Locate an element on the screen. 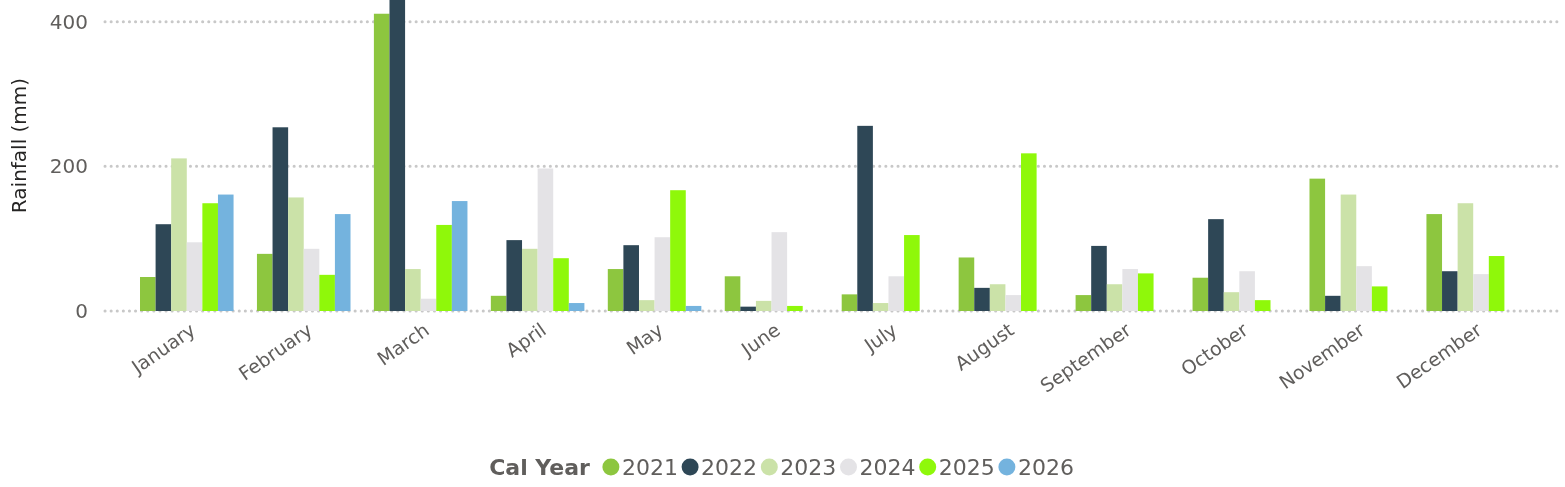 The width and height of the screenshot is (1565, 487). y-tick-label: 0 is located at coordinates (81, 311).